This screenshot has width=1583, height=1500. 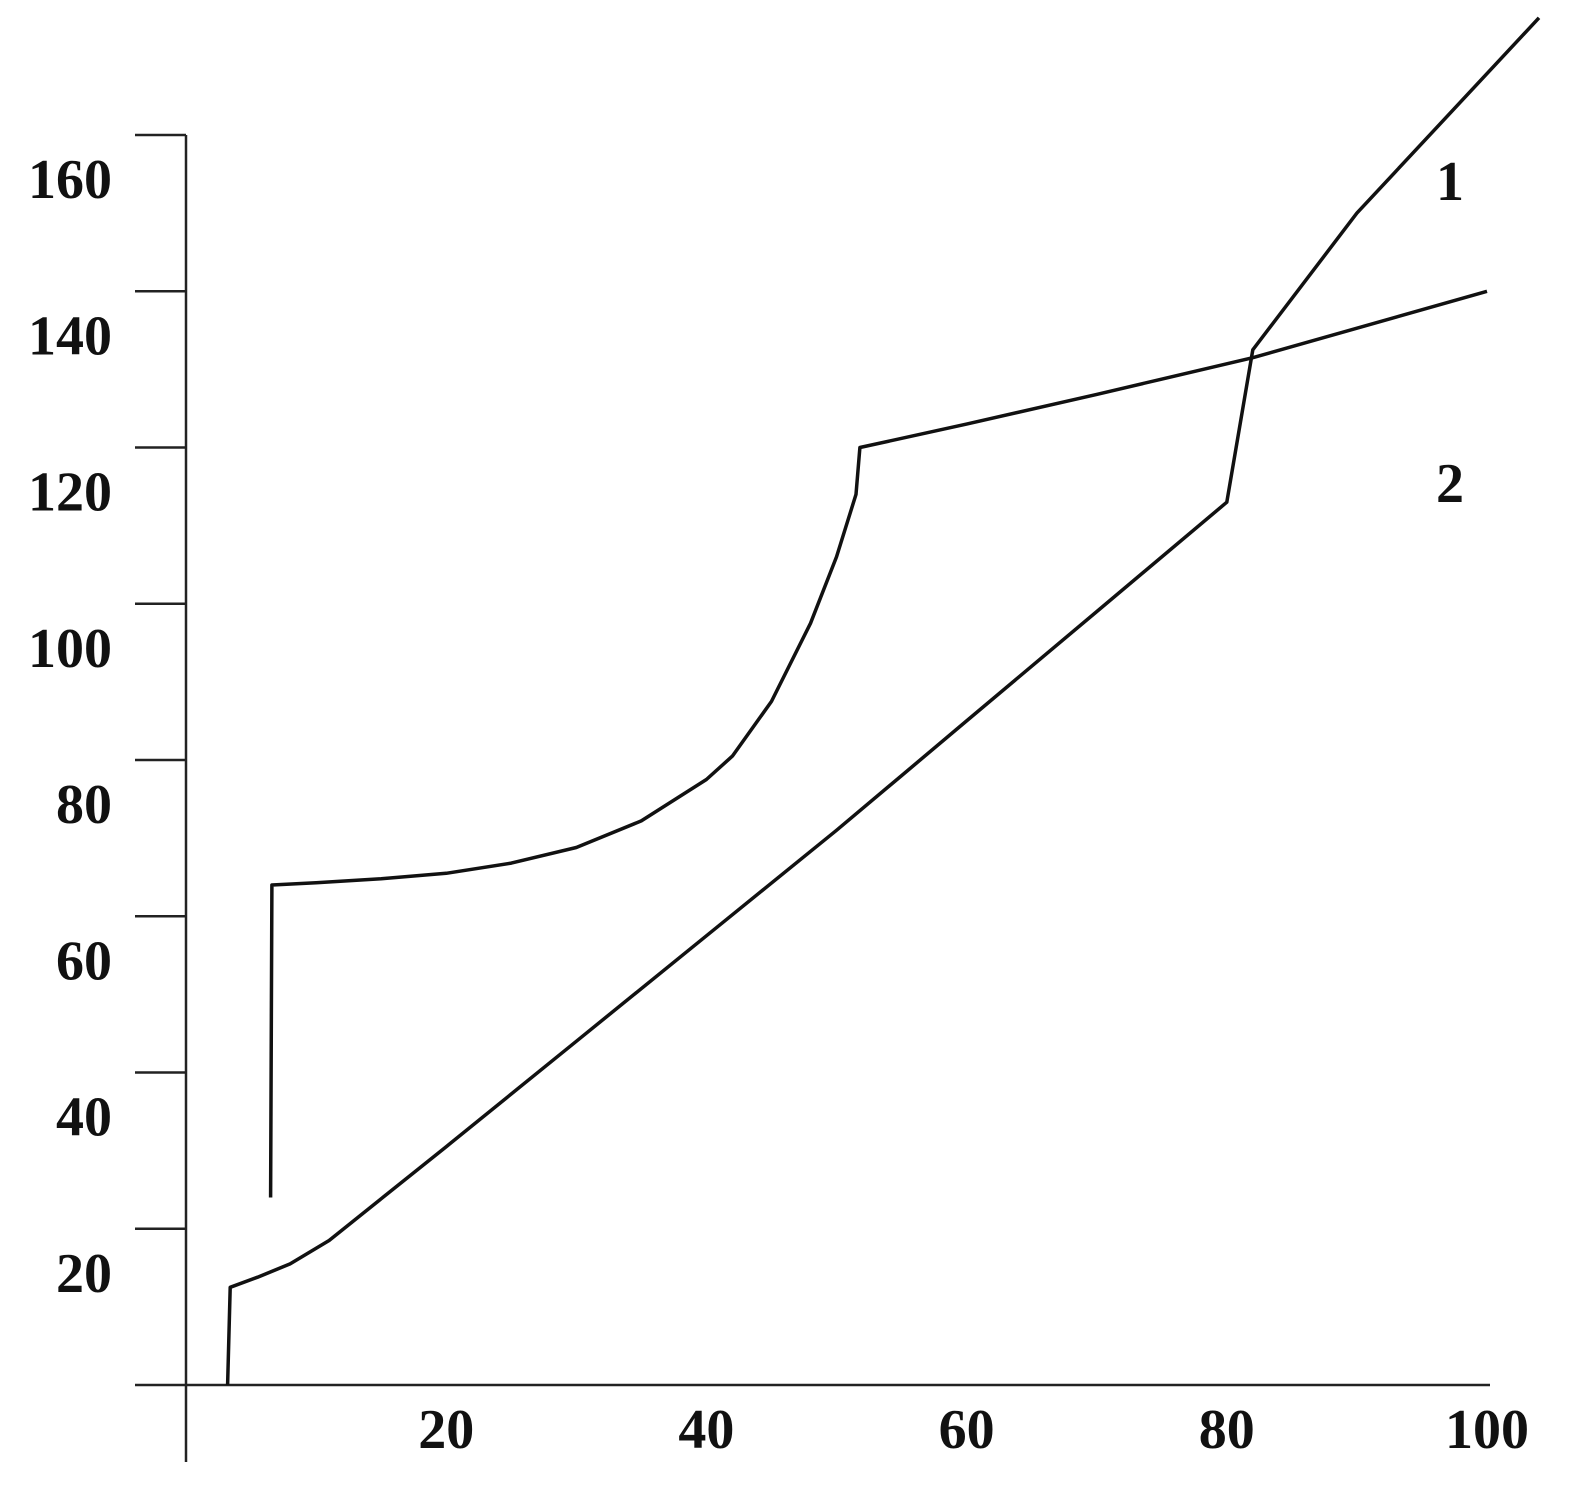 I want to click on y-tick-label: 40, so click(x=84, y=1118).